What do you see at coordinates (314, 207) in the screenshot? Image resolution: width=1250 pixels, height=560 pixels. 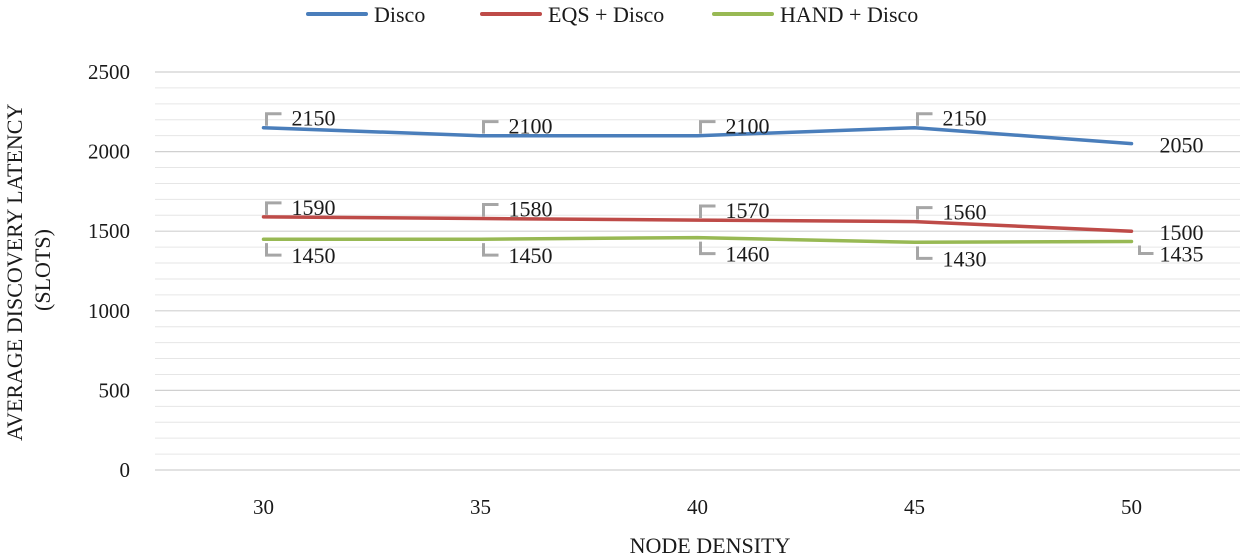 I see `data-label: 1590` at bounding box center [314, 207].